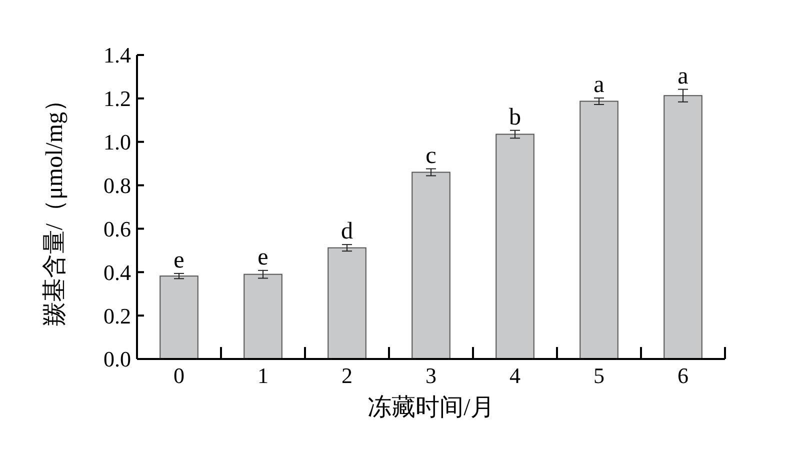 The width and height of the screenshot is (805, 455). I want to click on y-tick-label: 0.2, so click(117, 315).